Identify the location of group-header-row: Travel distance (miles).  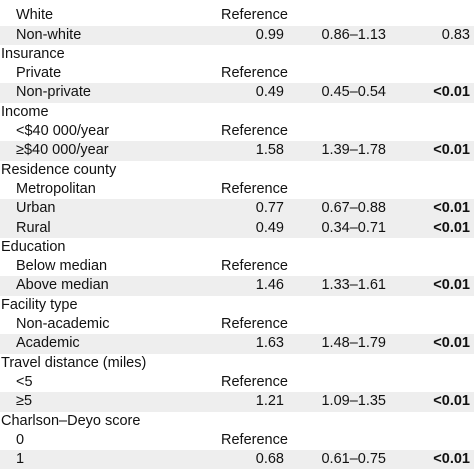
(237, 363).